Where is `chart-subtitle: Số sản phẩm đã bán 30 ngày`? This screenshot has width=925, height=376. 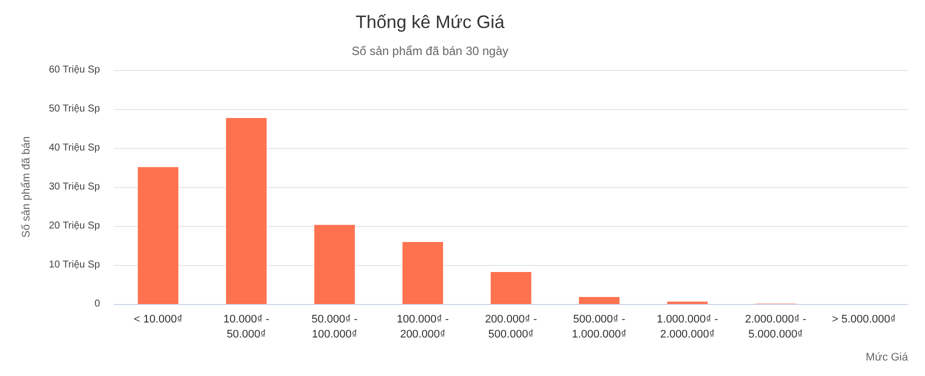
chart-subtitle: Số sản phẩm đã bán 30 ngày is located at coordinates (430, 51).